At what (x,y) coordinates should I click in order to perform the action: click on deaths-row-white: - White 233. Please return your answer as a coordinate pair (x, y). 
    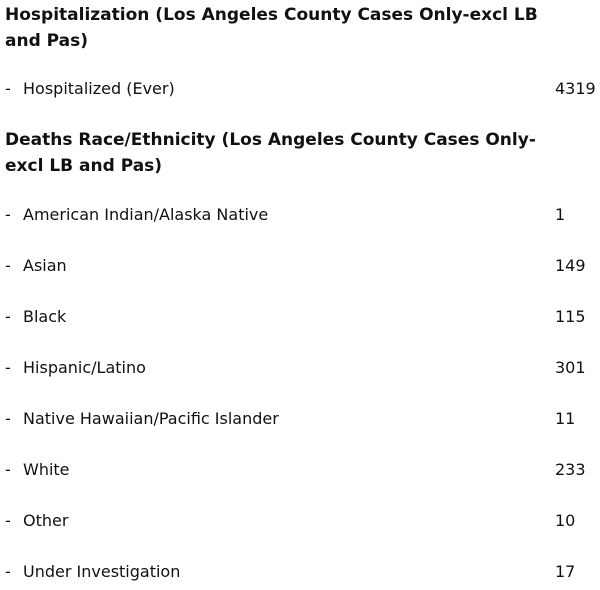
    Looking at the image, I should click on (302, 470).